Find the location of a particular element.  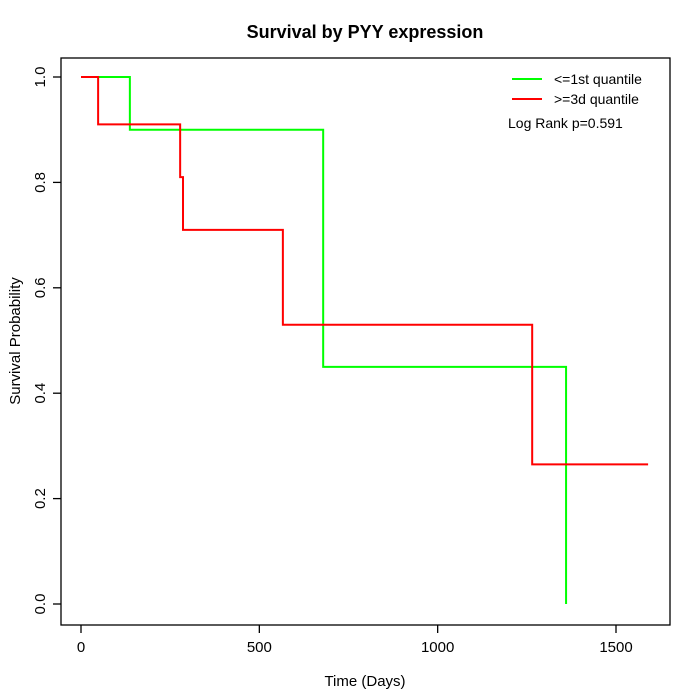

chart-title: Survival by PYY expression is located at coordinates (365, 32).